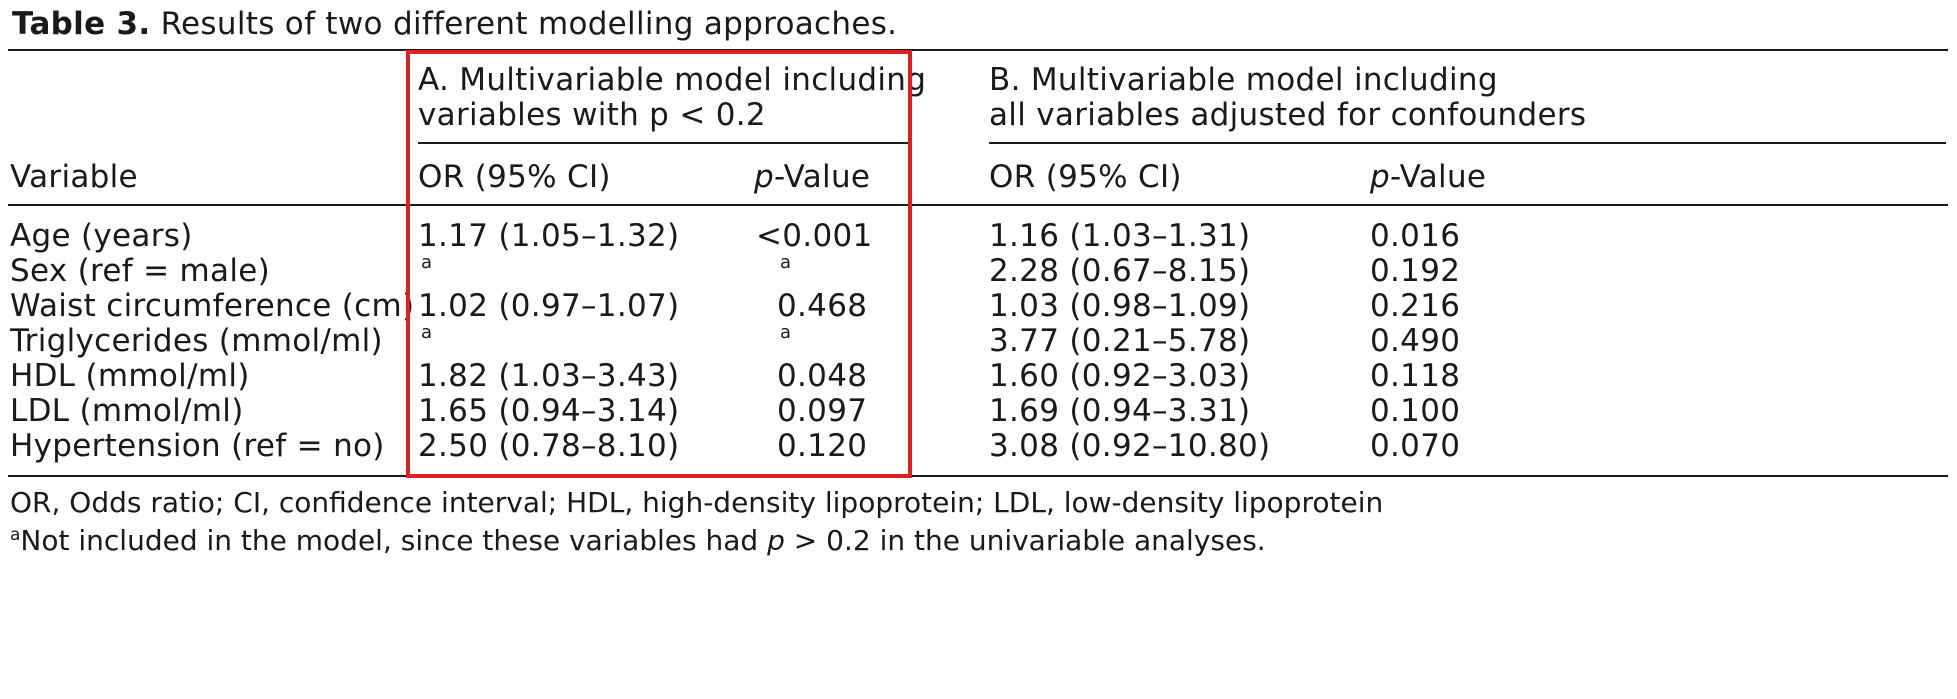 This screenshot has width=1957, height=699. What do you see at coordinates (15, 535) in the screenshot?
I see `footnote-a-mark: a` at bounding box center [15, 535].